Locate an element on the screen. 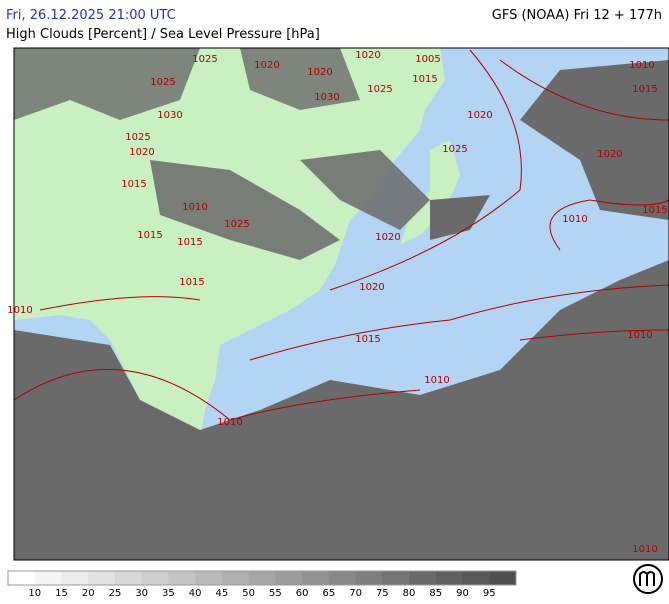  colorbar-frame is located at coordinates (262, 578).